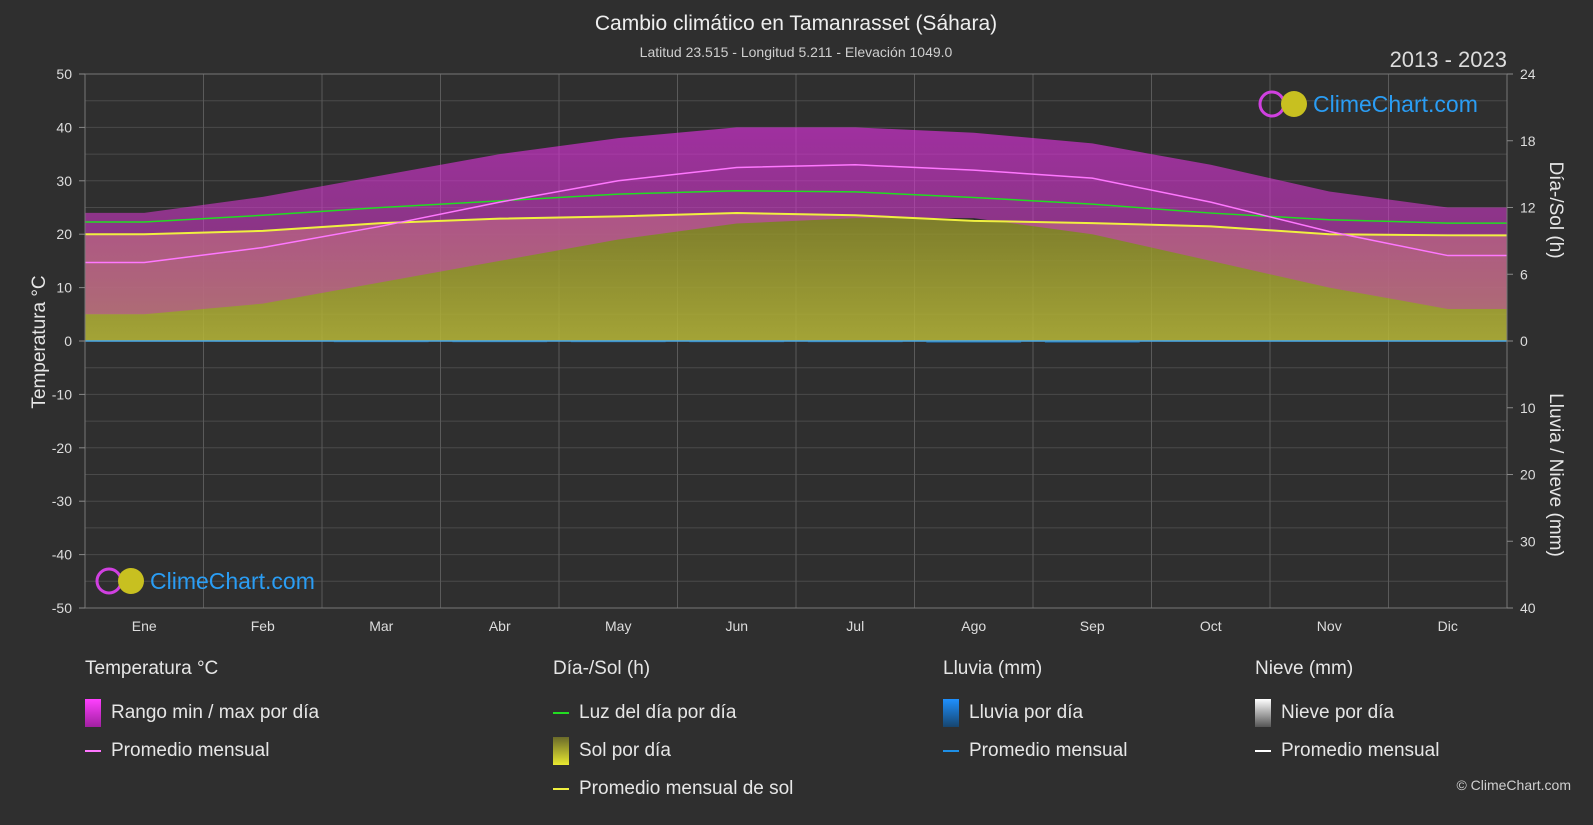 The image size is (1593, 825). What do you see at coordinates (62, 448) in the screenshot?
I see `y-tick-label: -20` at bounding box center [62, 448].